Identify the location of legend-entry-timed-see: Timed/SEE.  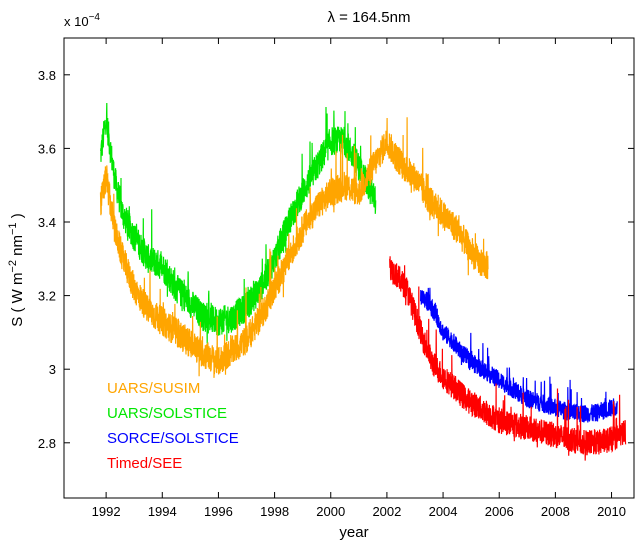
(144, 463).